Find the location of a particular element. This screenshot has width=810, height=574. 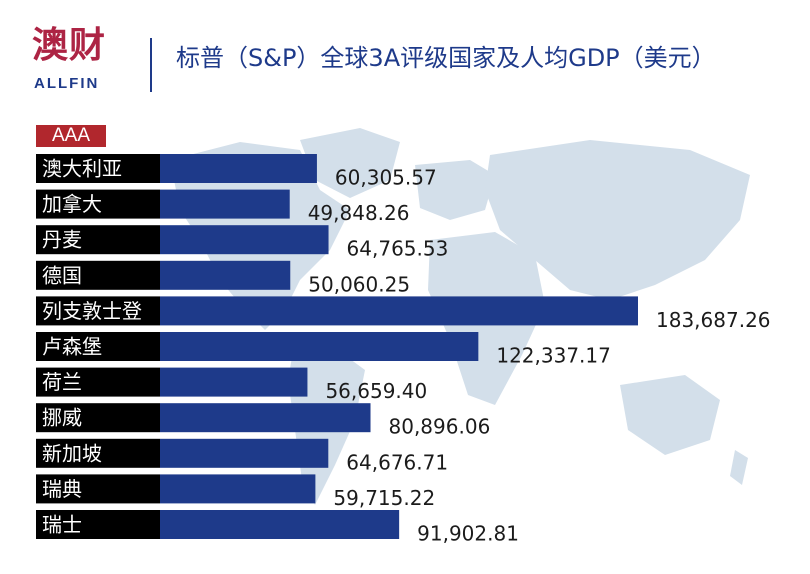

logo-chinese-text: 澳财 is located at coordinates (69, 45).